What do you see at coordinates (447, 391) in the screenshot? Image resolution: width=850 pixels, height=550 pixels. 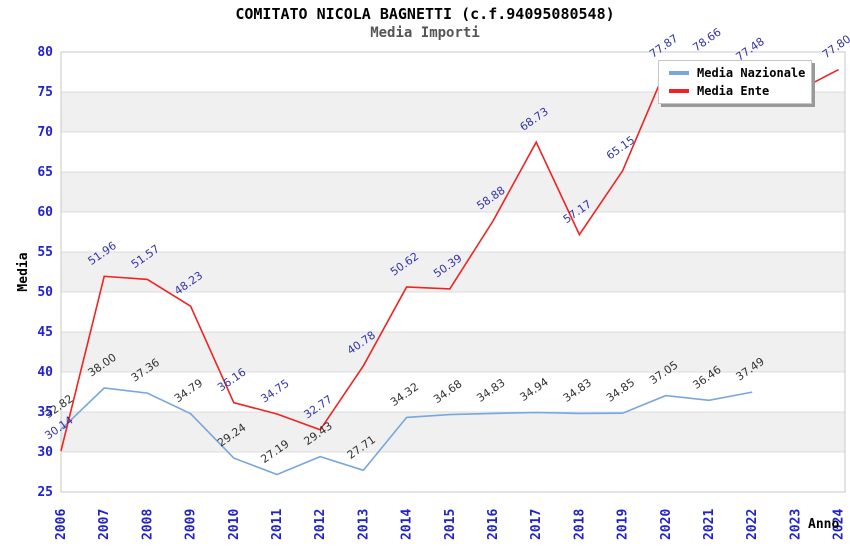 I see `data-label: 34.68` at bounding box center [447, 391].